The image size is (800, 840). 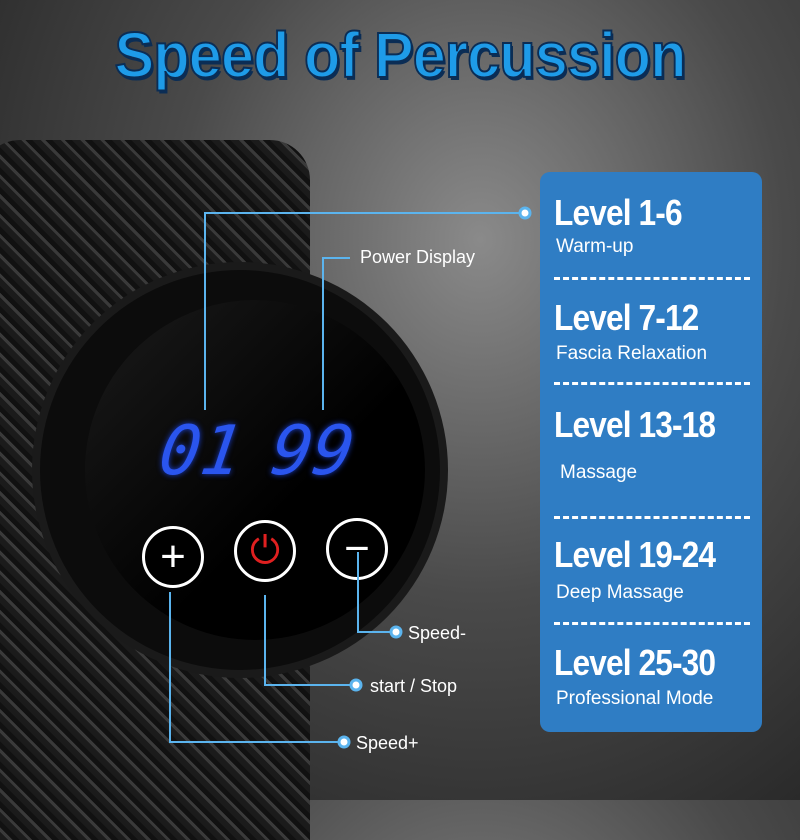 I want to click on level-title: Level 19-24, so click(x=635, y=554).